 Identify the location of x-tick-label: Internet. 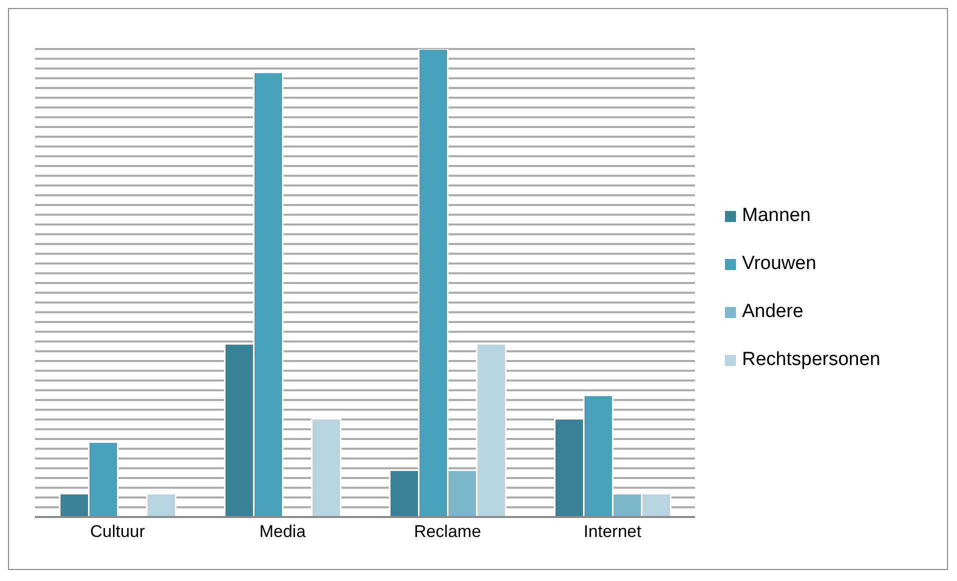
(613, 532).